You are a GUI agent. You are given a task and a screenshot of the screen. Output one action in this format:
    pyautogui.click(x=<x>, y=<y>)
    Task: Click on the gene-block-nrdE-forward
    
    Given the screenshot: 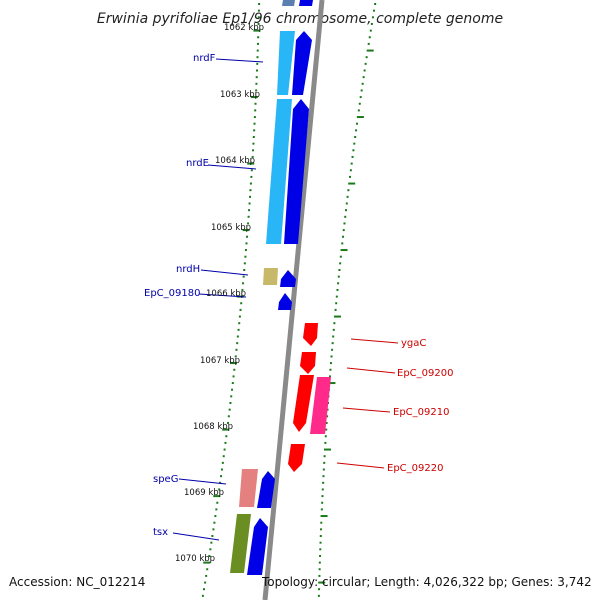 What is the action you would take?
    pyautogui.click(x=296, y=171)
    